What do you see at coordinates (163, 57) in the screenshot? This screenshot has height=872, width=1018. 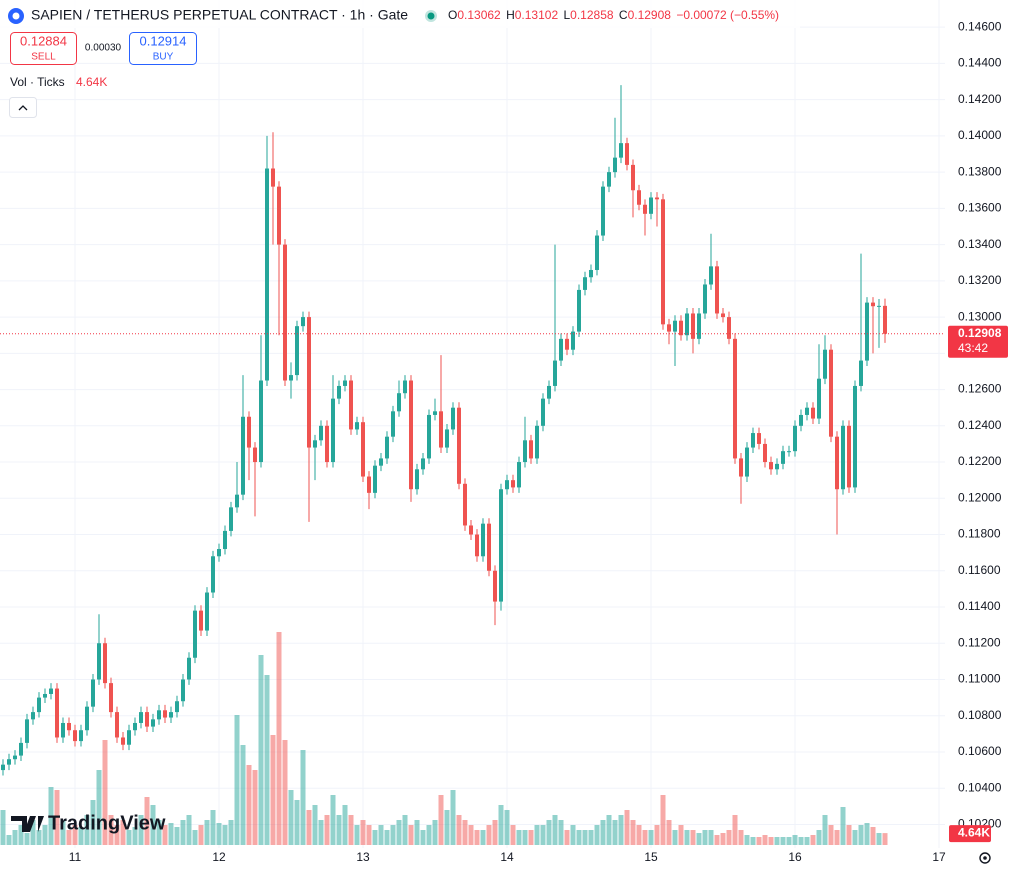 I see `buy-label: BUY` at bounding box center [163, 57].